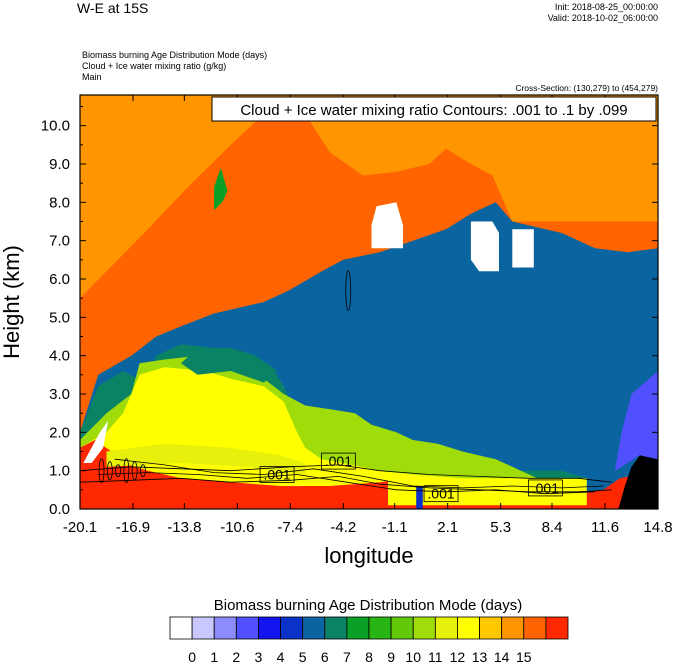  I want to click on x-tick-label: -1.1, so click(395, 527).